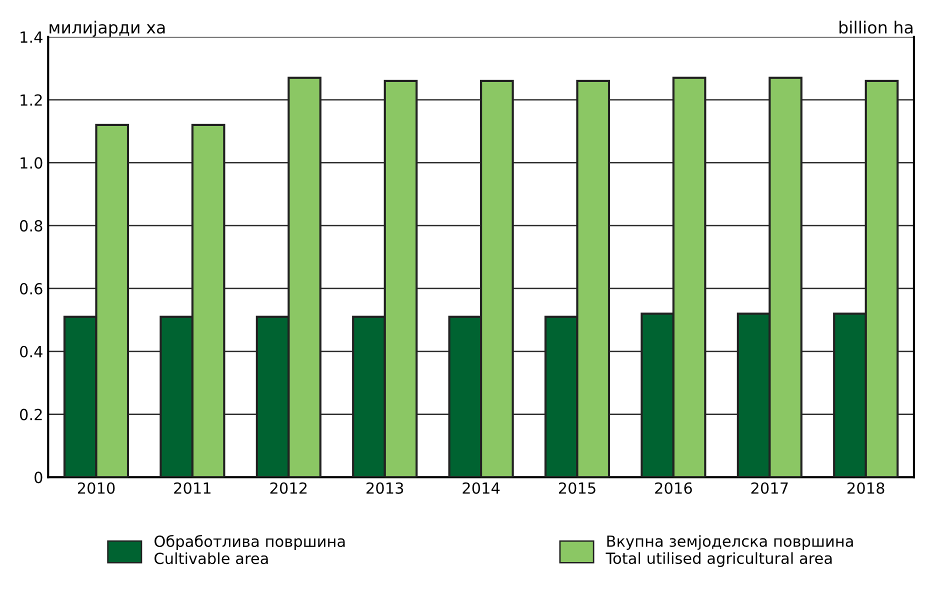 The height and width of the screenshot is (595, 926). I want to click on x-tick-label: 2013, so click(385, 488).